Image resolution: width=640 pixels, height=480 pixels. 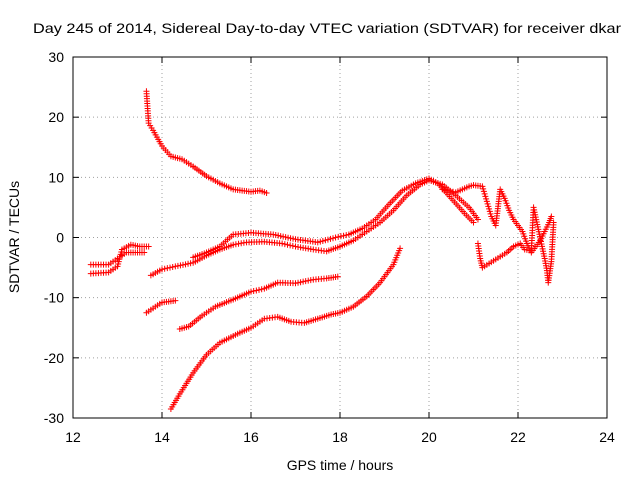 I want to click on series-track-e, so click(x=333, y=218).